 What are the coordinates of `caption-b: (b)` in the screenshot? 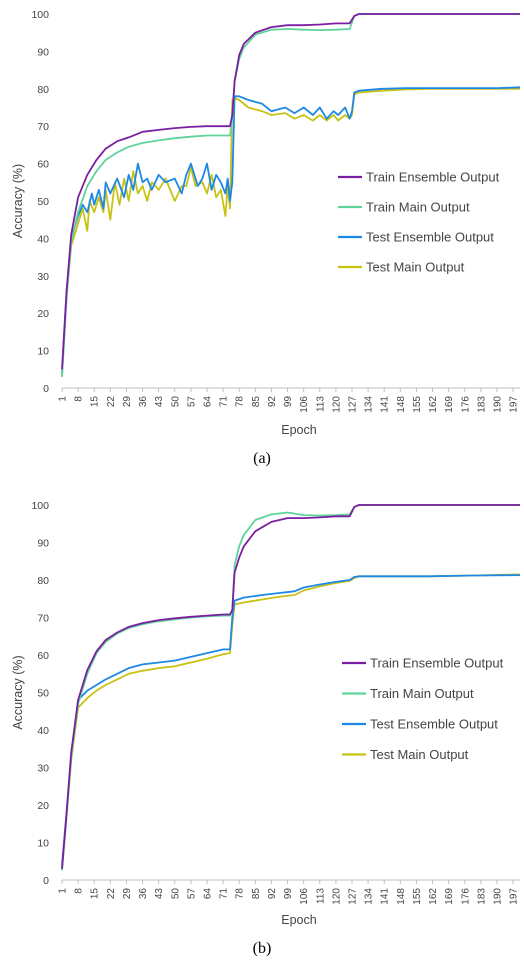 It's located at (262, 948).